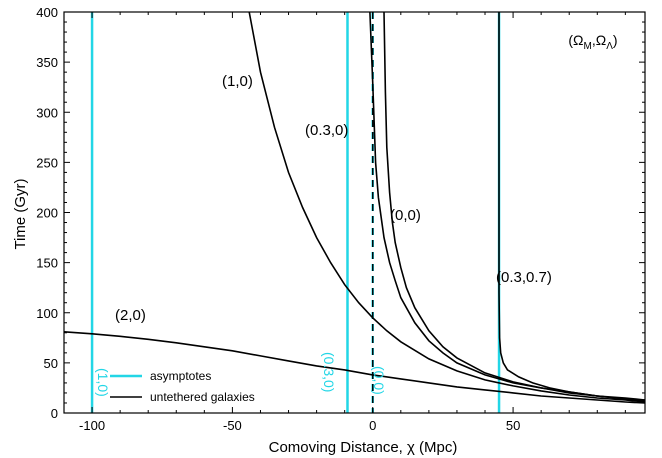  I want to click on y-tick-label-1: 50, so click(51, 363).